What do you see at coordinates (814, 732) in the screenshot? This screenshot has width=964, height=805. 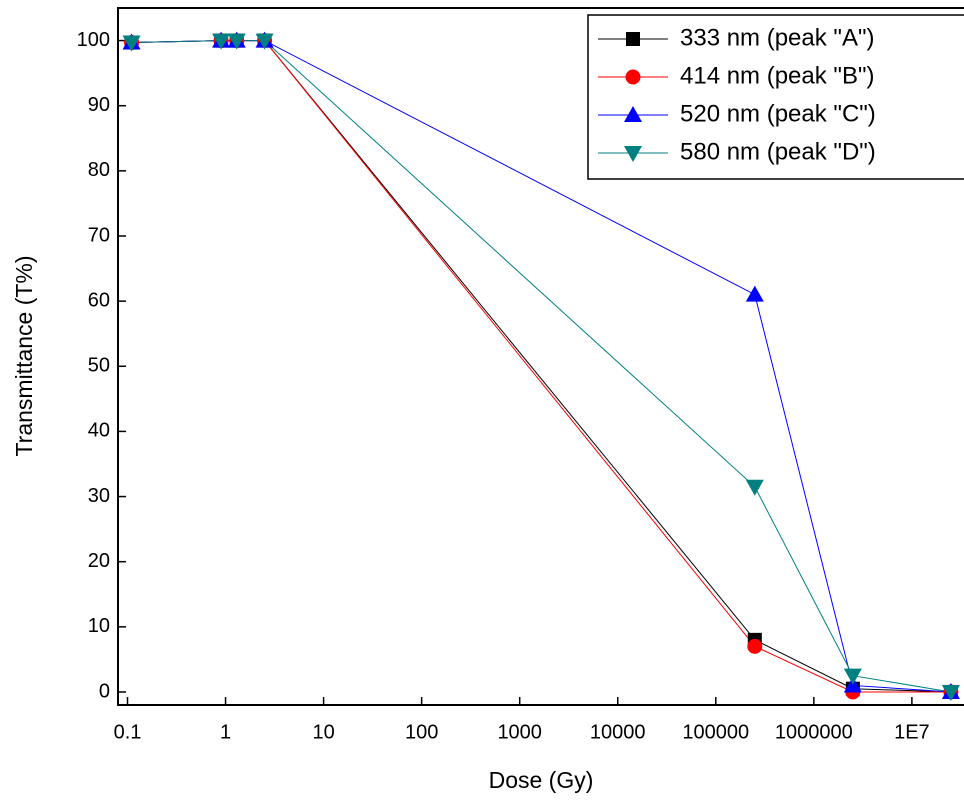 I see `x-tick-label: 1000000` at bounding box center [814, 732].